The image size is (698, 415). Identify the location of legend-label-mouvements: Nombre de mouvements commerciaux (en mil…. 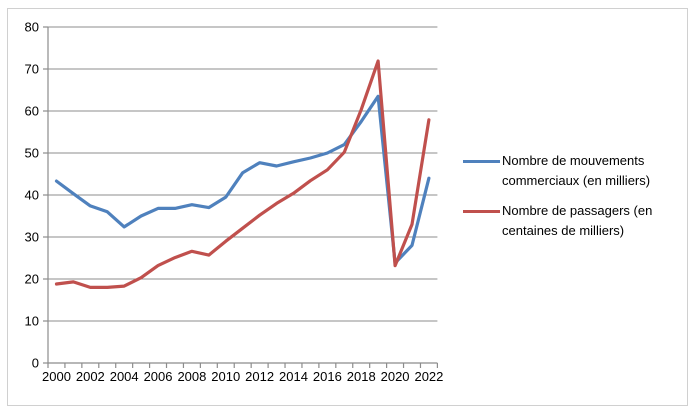
(576, 170).